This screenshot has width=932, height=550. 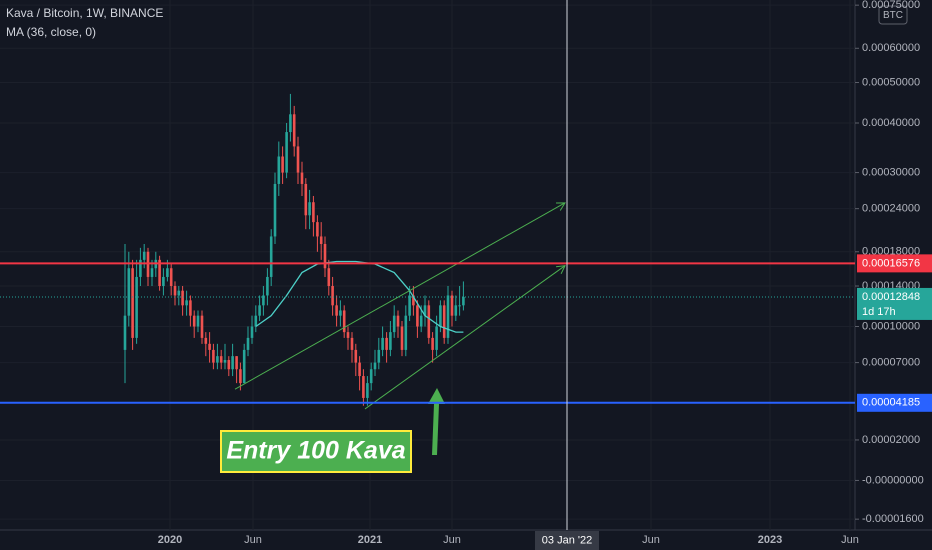 What do you see at coordinates (51, 32) in the screenshot?
I see `indicator-label: MA (36, close, 0)` at bounding box center [51, 32].